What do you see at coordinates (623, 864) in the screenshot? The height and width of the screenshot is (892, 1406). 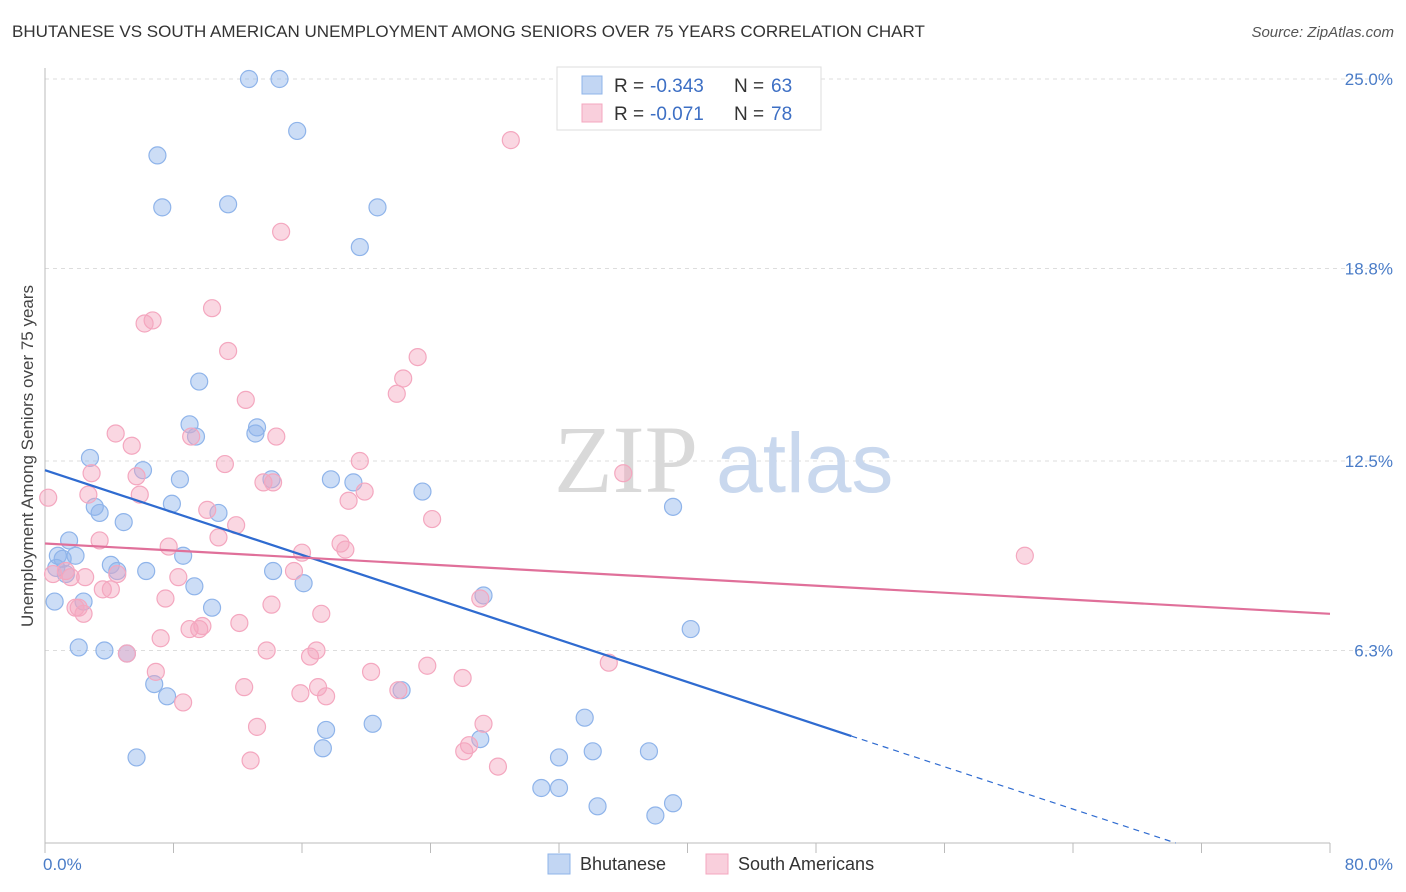 I see `legend-label: Bhutanese` at bounding box center [623, 864].